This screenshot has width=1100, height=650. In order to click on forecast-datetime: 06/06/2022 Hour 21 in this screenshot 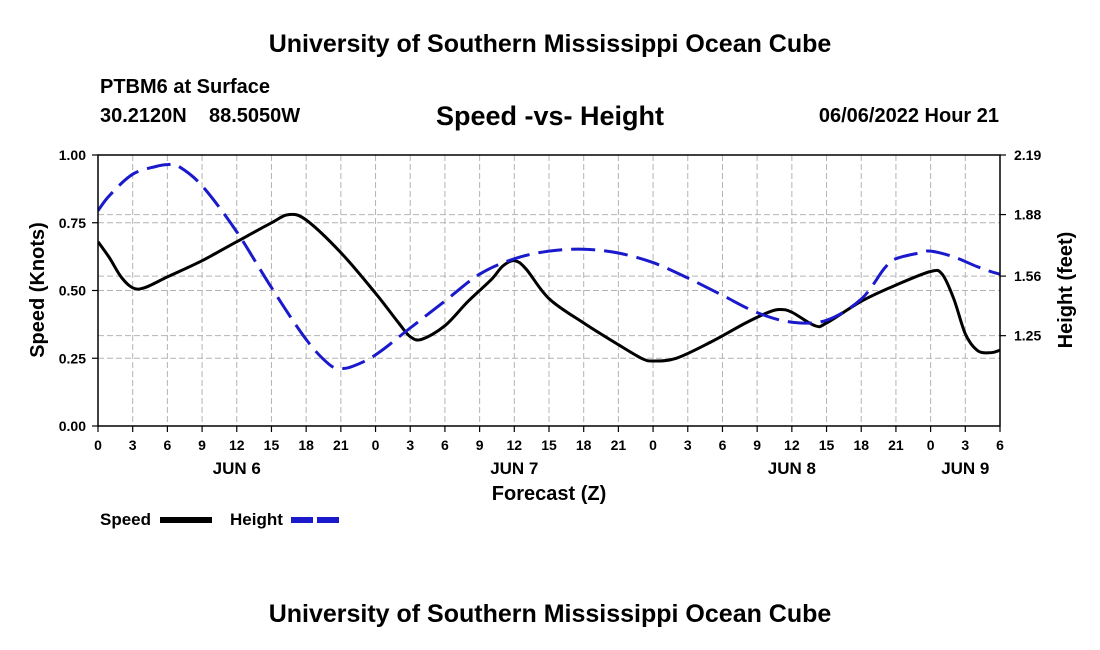, I will do `click(908, 116)`.